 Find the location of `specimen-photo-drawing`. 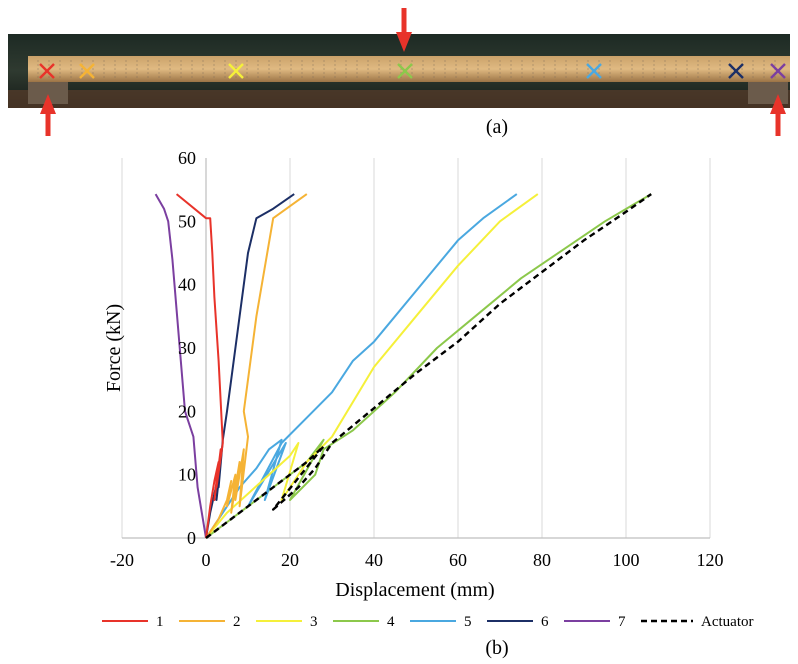

specimen-photo-drawing is located at coordinates (399, 71).